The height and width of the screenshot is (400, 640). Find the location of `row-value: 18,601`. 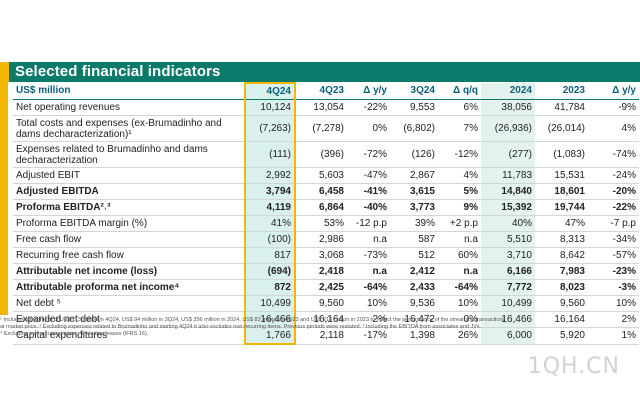

row-value: 18,601 is located at coordinates (561, 191).